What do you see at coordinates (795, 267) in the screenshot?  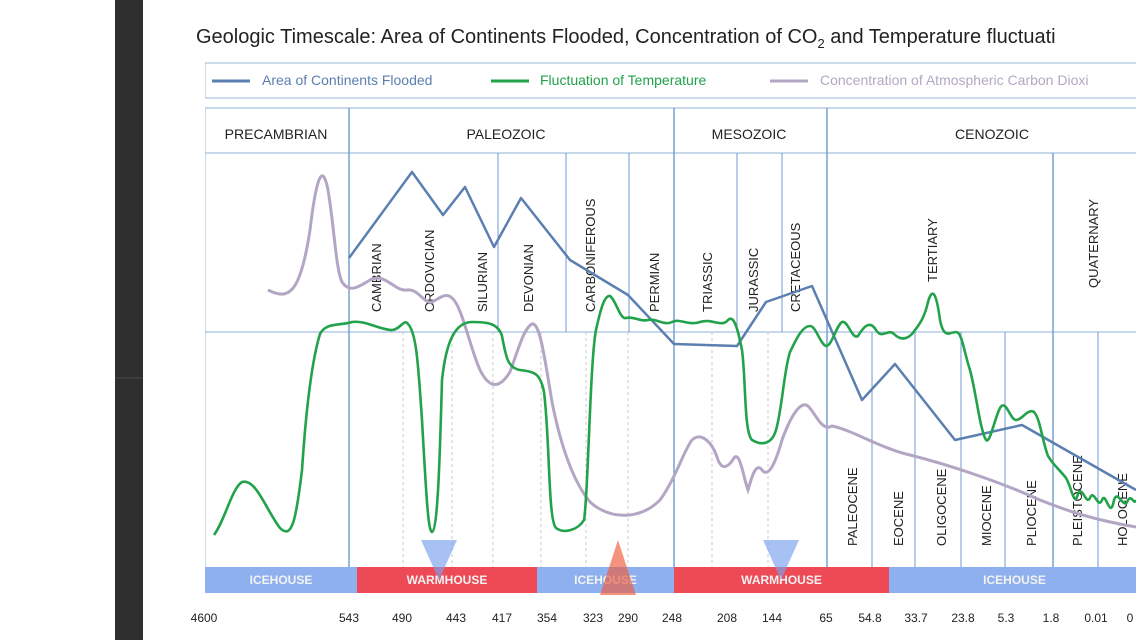 I see `period-label-cretaceous: CRETACEOUS` at bounding box center [795, 267].